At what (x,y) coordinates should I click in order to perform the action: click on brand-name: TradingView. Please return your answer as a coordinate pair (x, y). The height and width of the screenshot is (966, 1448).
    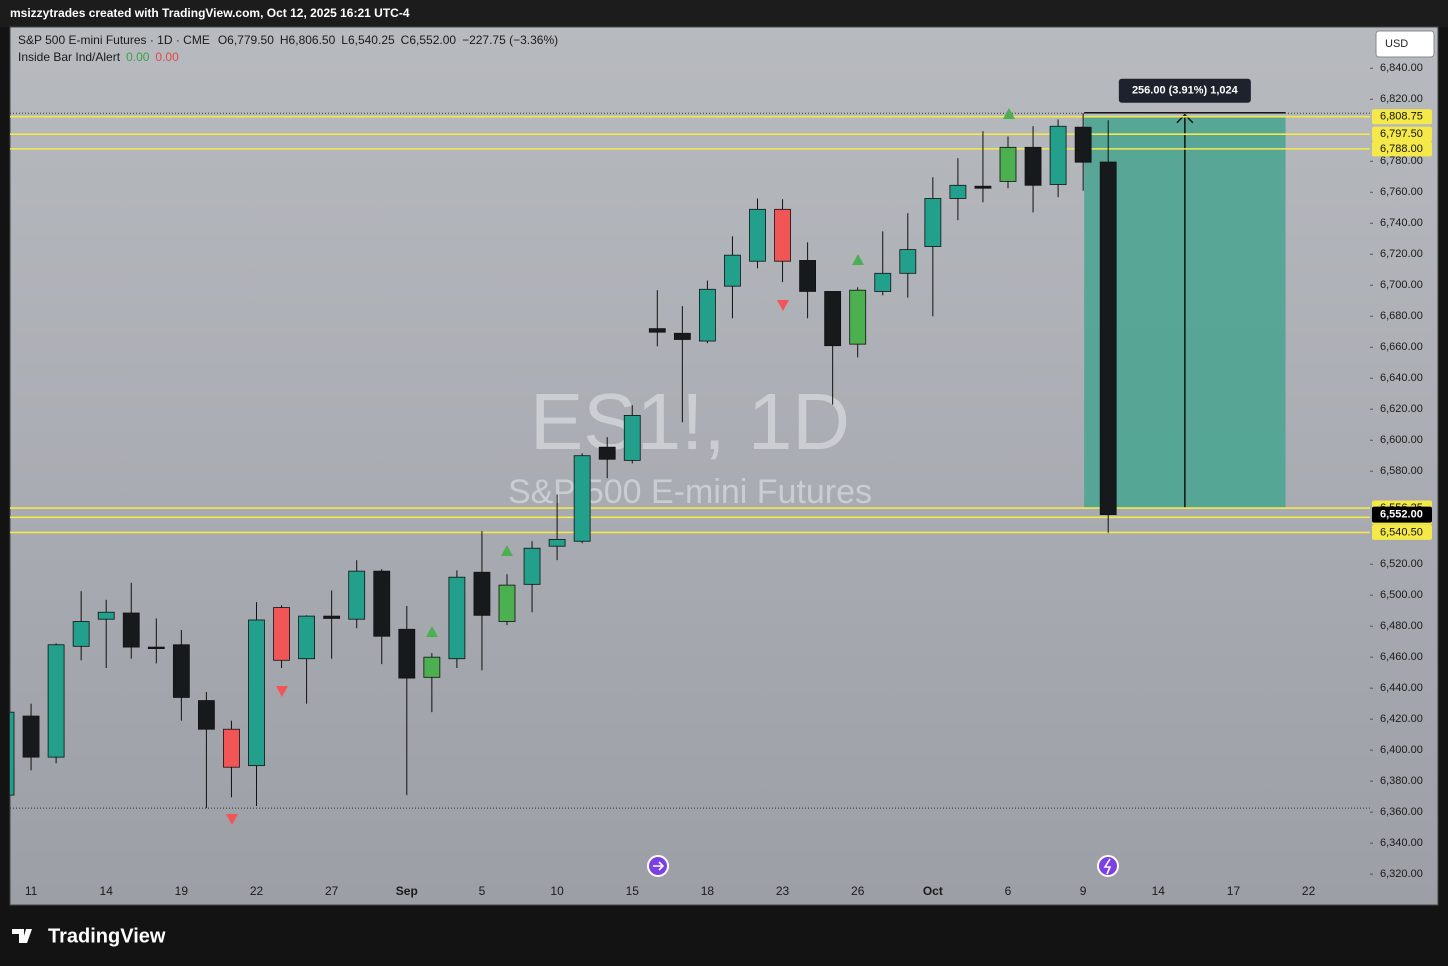
    Looking at the image, I should click on (107, 936).